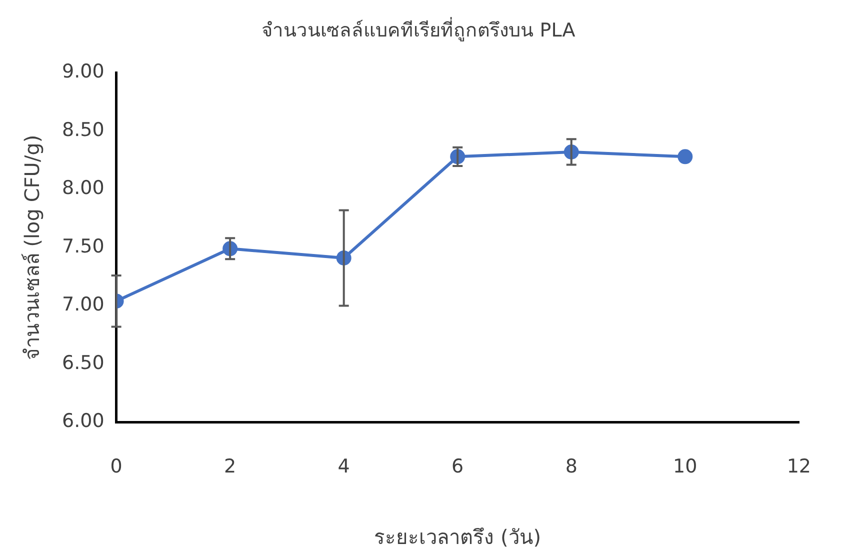  Describe the element at coordinates (32, 247) in the screenshot. I see `y-axis-title: จำนวนเซลล์ (log CFU/g)` at that location.